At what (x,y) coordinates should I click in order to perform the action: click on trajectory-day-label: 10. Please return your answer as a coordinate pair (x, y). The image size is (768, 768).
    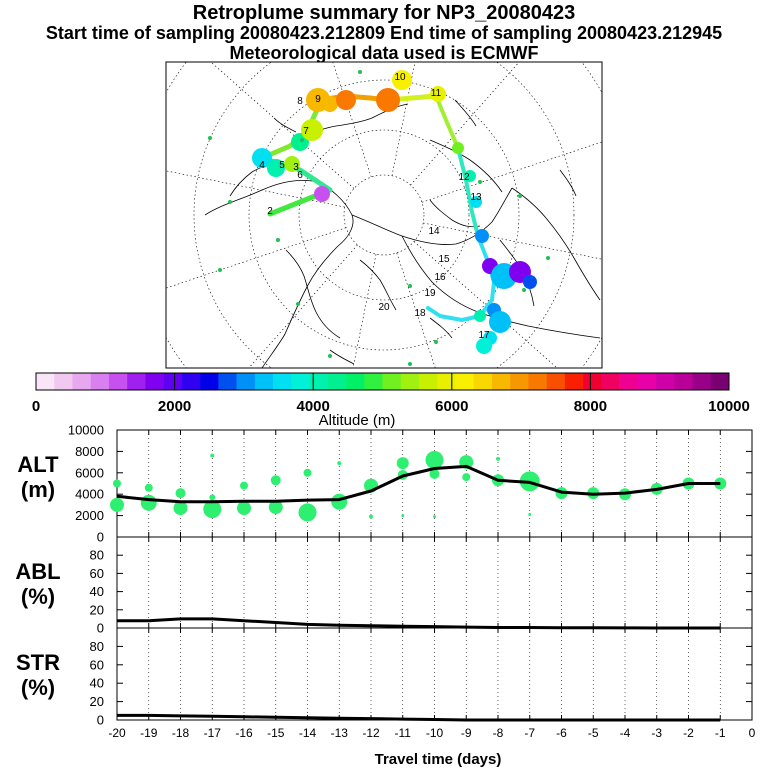
    Looking at the image, I should click on (400, 77).